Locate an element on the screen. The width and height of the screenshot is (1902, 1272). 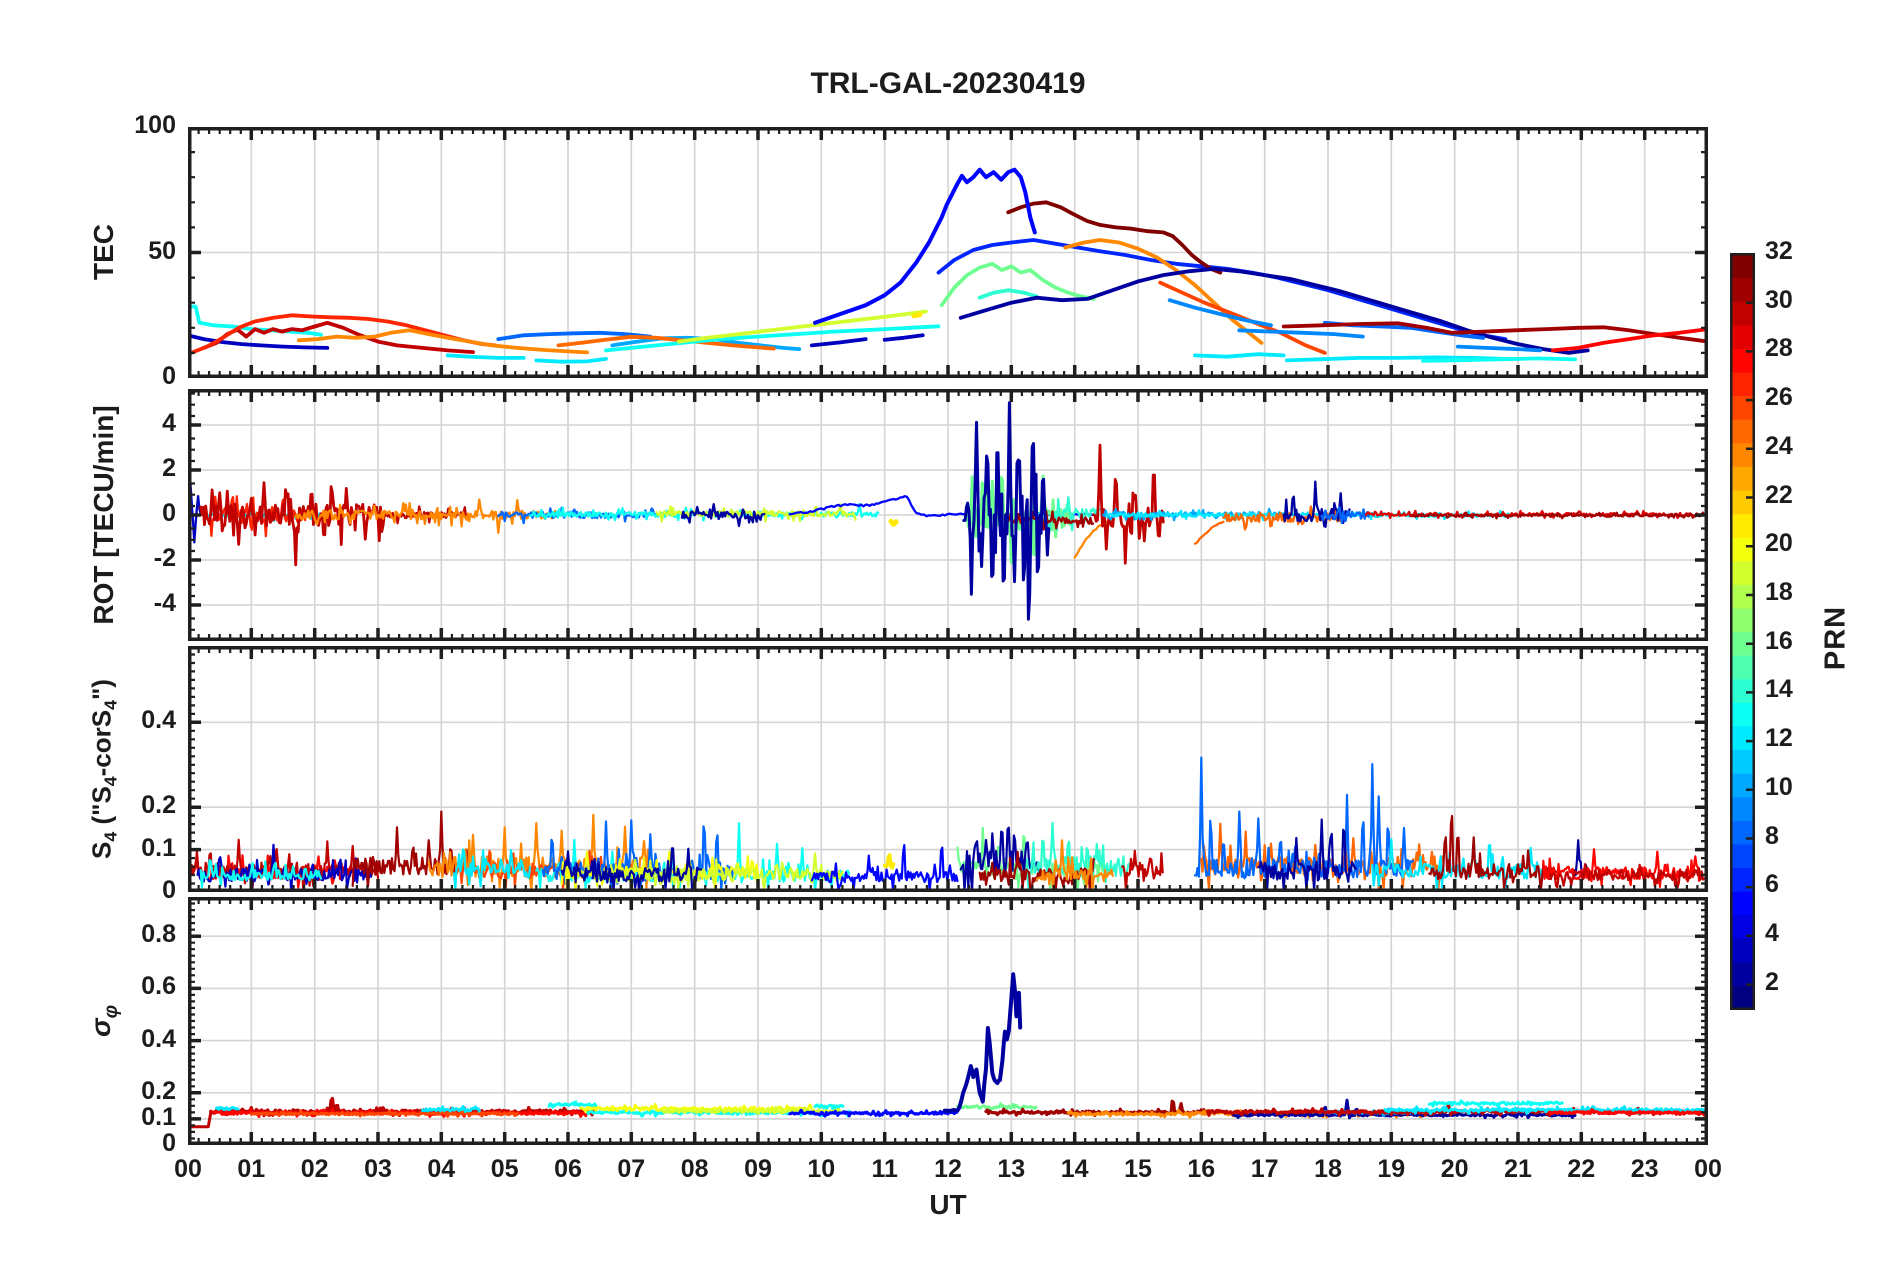
x-tick-label: 01 is located at coordinates (251, 1169).